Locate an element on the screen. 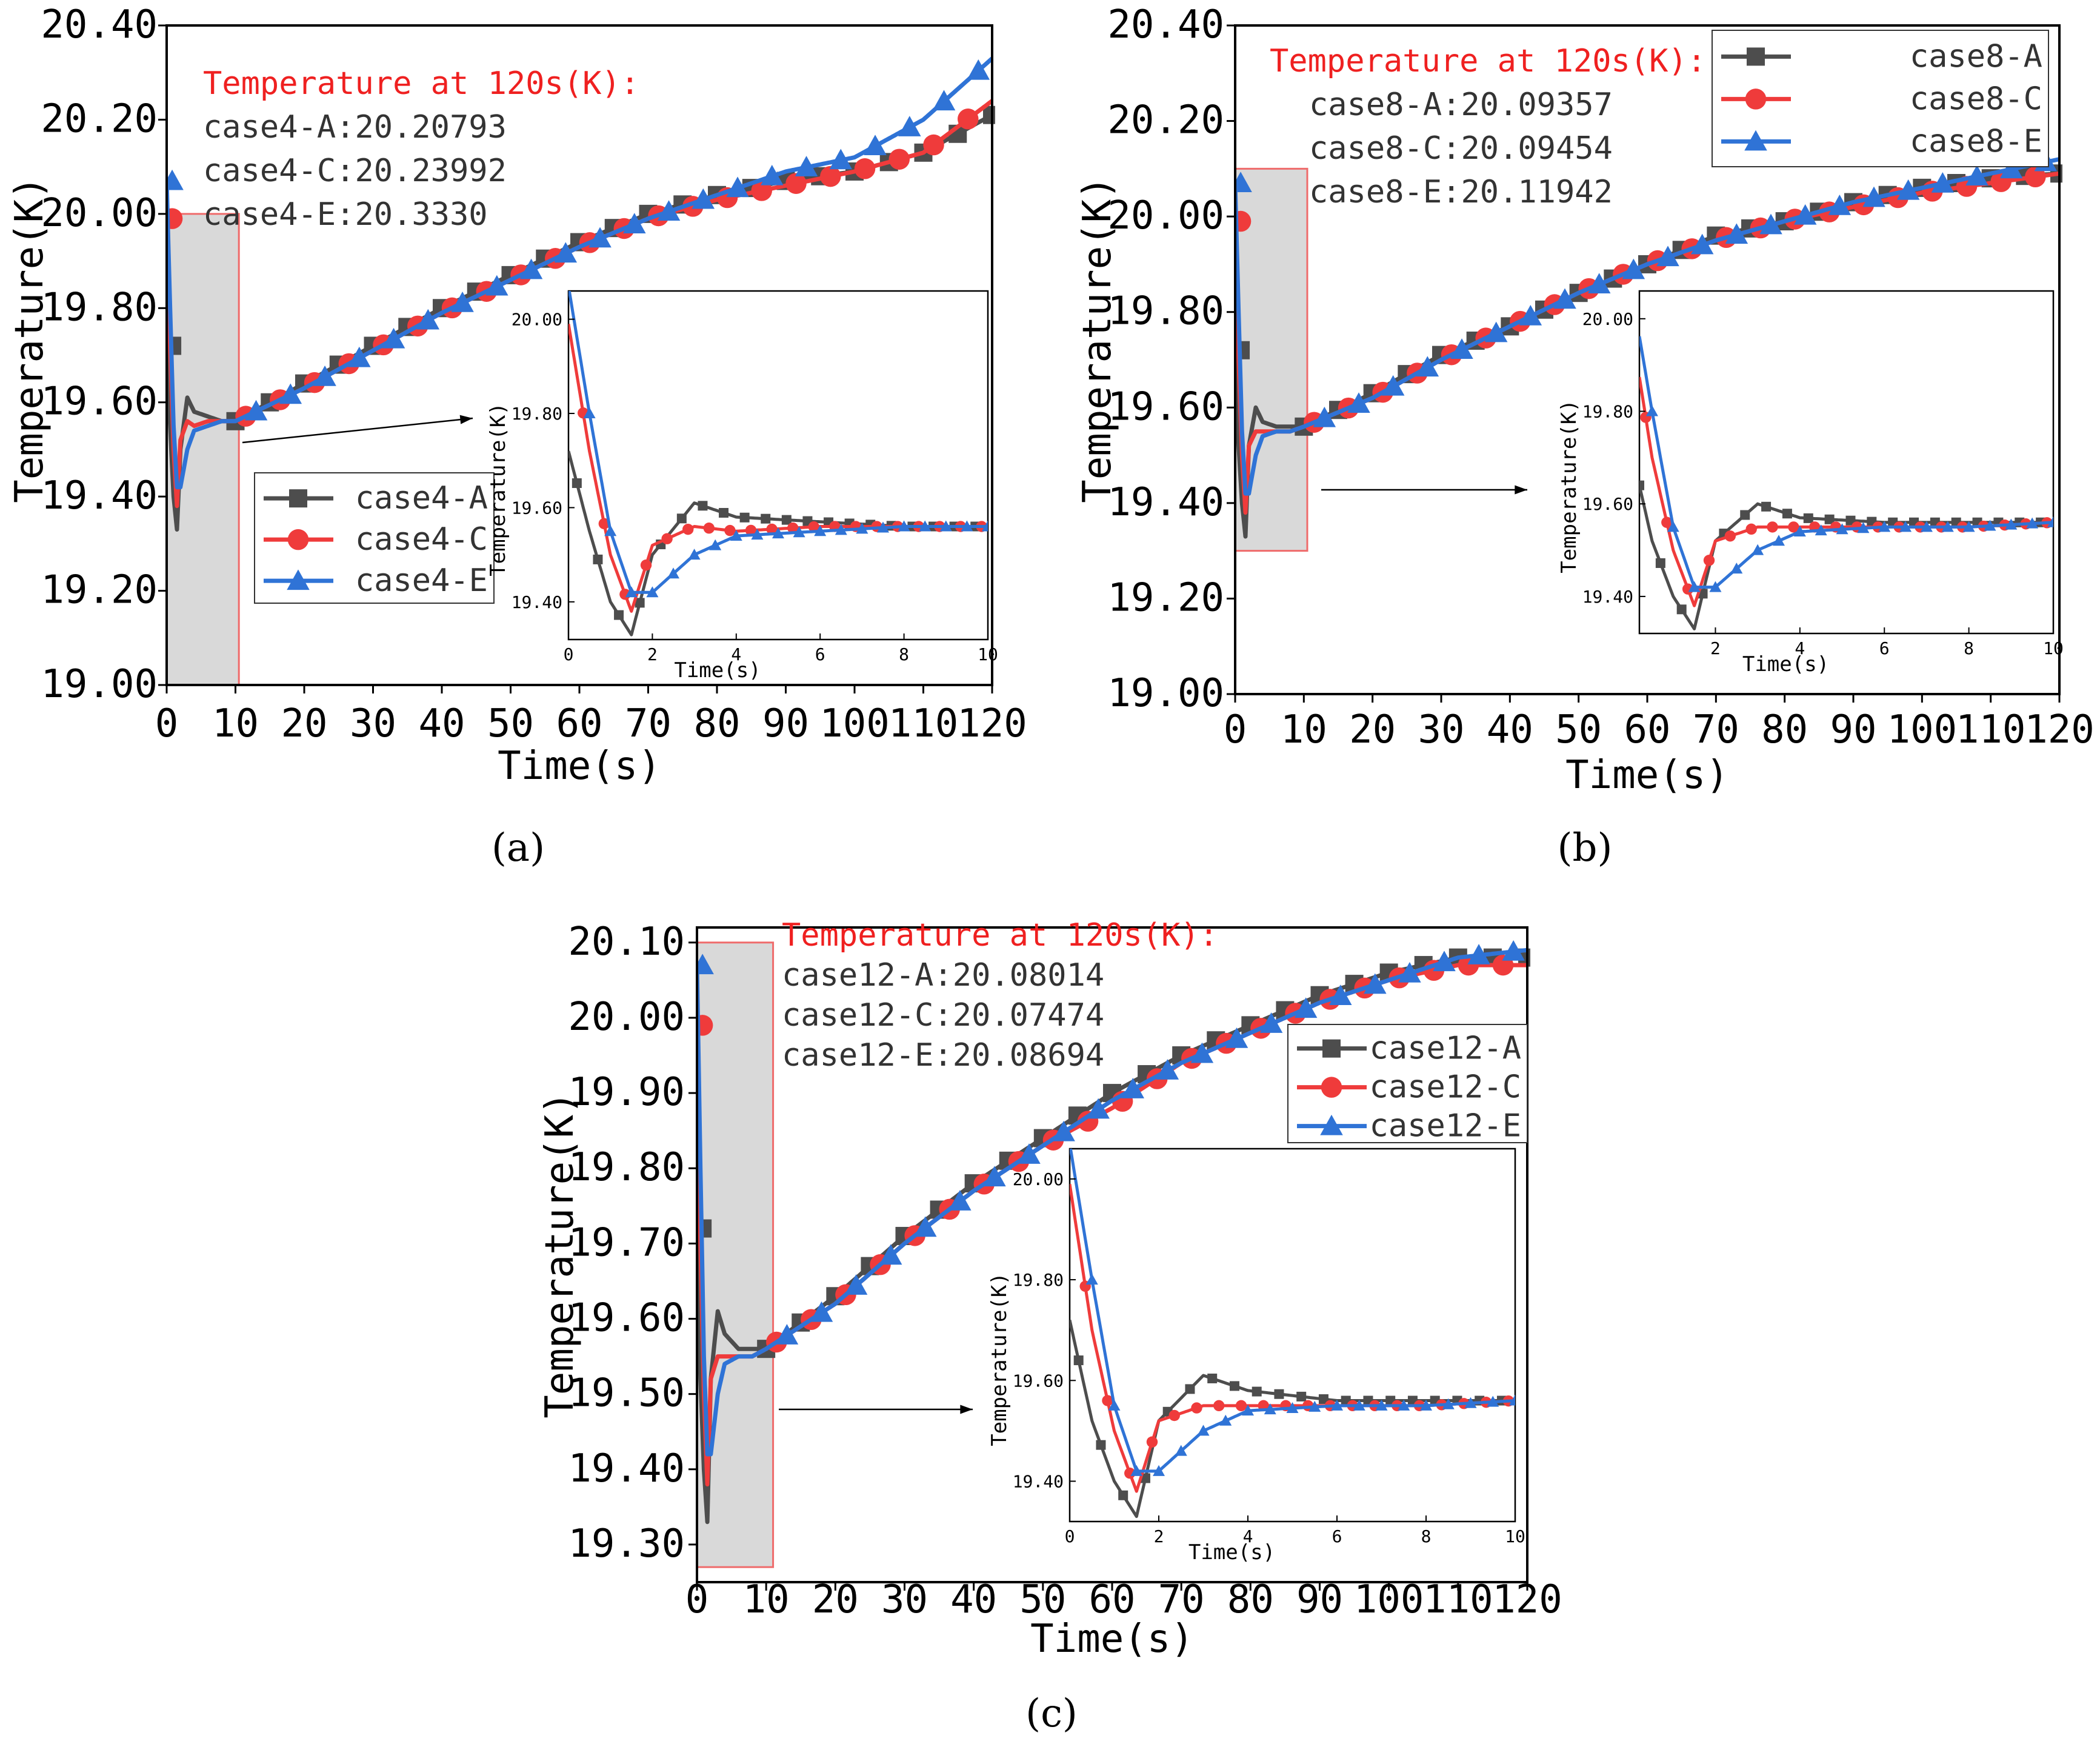  y-tick-label: 19.80 is located at coordinates (99, 307).